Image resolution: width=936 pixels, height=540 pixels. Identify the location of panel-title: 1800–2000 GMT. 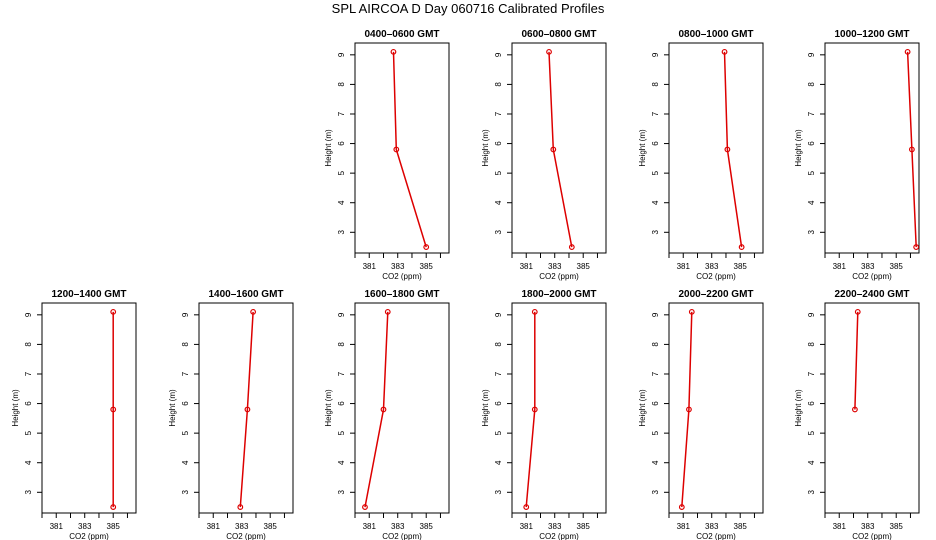
(558, 294).